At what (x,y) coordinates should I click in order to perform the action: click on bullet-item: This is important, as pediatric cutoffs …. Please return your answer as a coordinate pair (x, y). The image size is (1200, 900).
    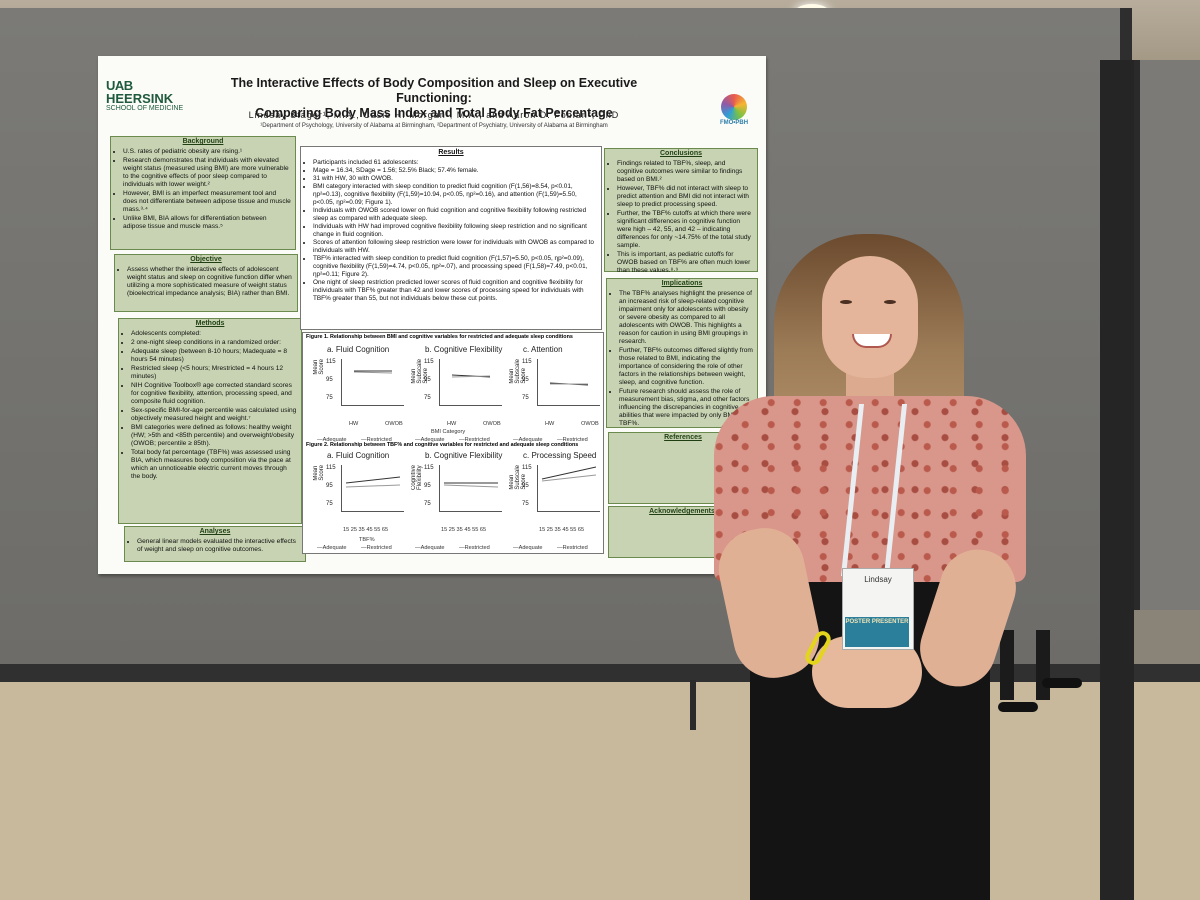
    Looking at the image, I should click on (685, 263).